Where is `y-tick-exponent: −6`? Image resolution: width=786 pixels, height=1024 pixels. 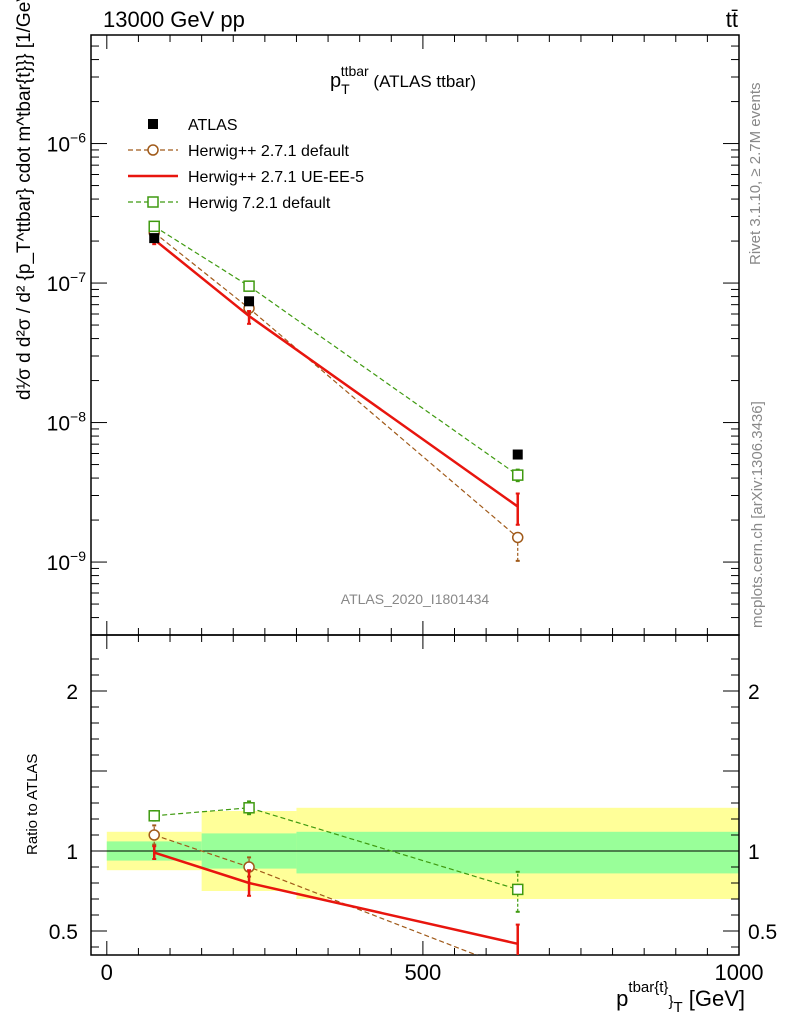 y-tick-exponent: −6 is located at coordinates (78, 138).